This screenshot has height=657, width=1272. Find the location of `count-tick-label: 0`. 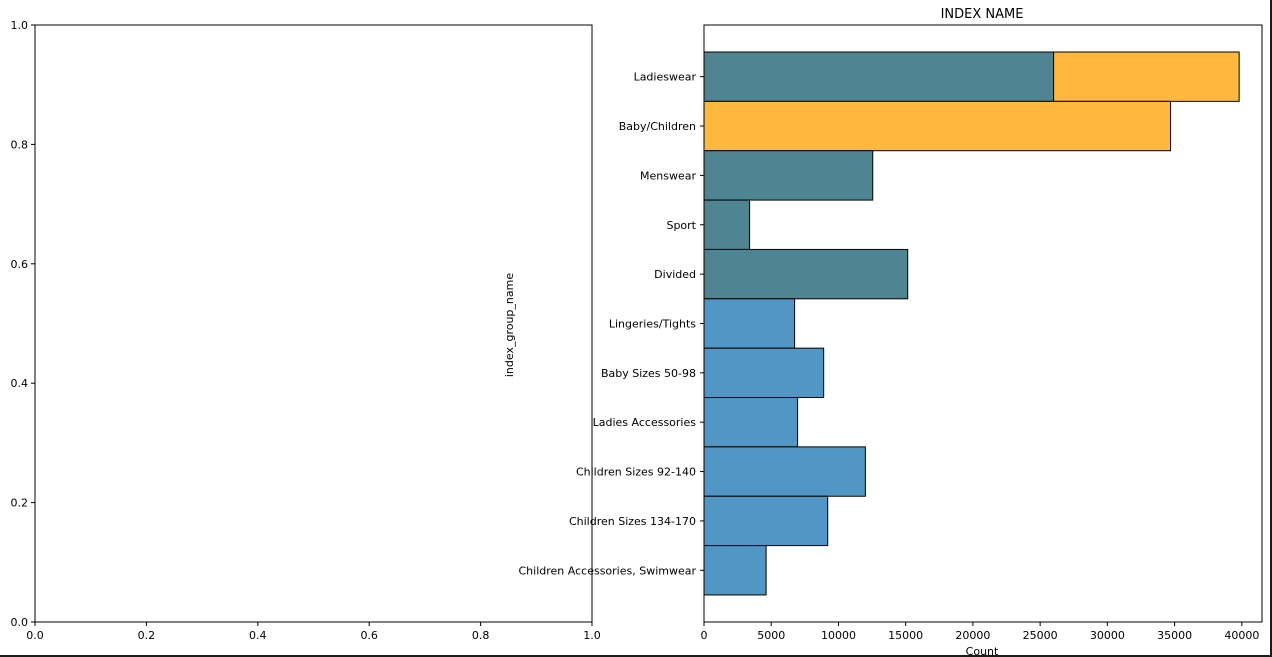

count-tick-label: 0 is located at coordinates (704, 635).